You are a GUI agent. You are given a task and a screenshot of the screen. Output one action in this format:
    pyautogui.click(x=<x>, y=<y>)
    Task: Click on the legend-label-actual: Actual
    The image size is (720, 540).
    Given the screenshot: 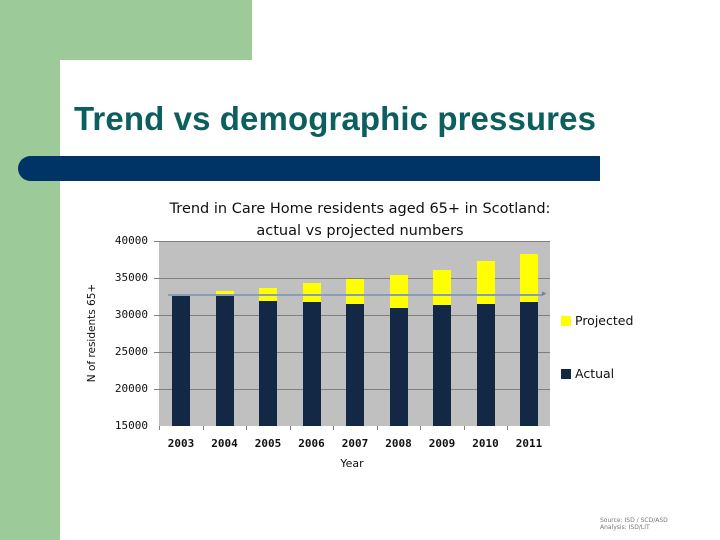 What is the action you would take?
    pyautogui.click(x=595, y=373)
    